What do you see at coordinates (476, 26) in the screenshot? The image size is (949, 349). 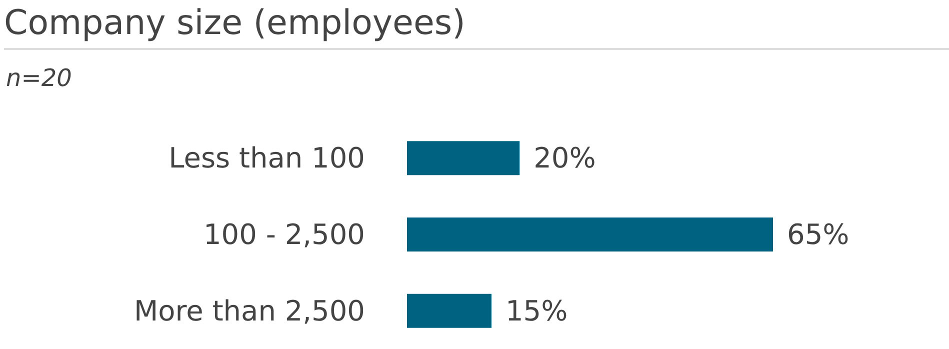 I see `chart-title: Company size (employees)` at bounding box center [476, 26].